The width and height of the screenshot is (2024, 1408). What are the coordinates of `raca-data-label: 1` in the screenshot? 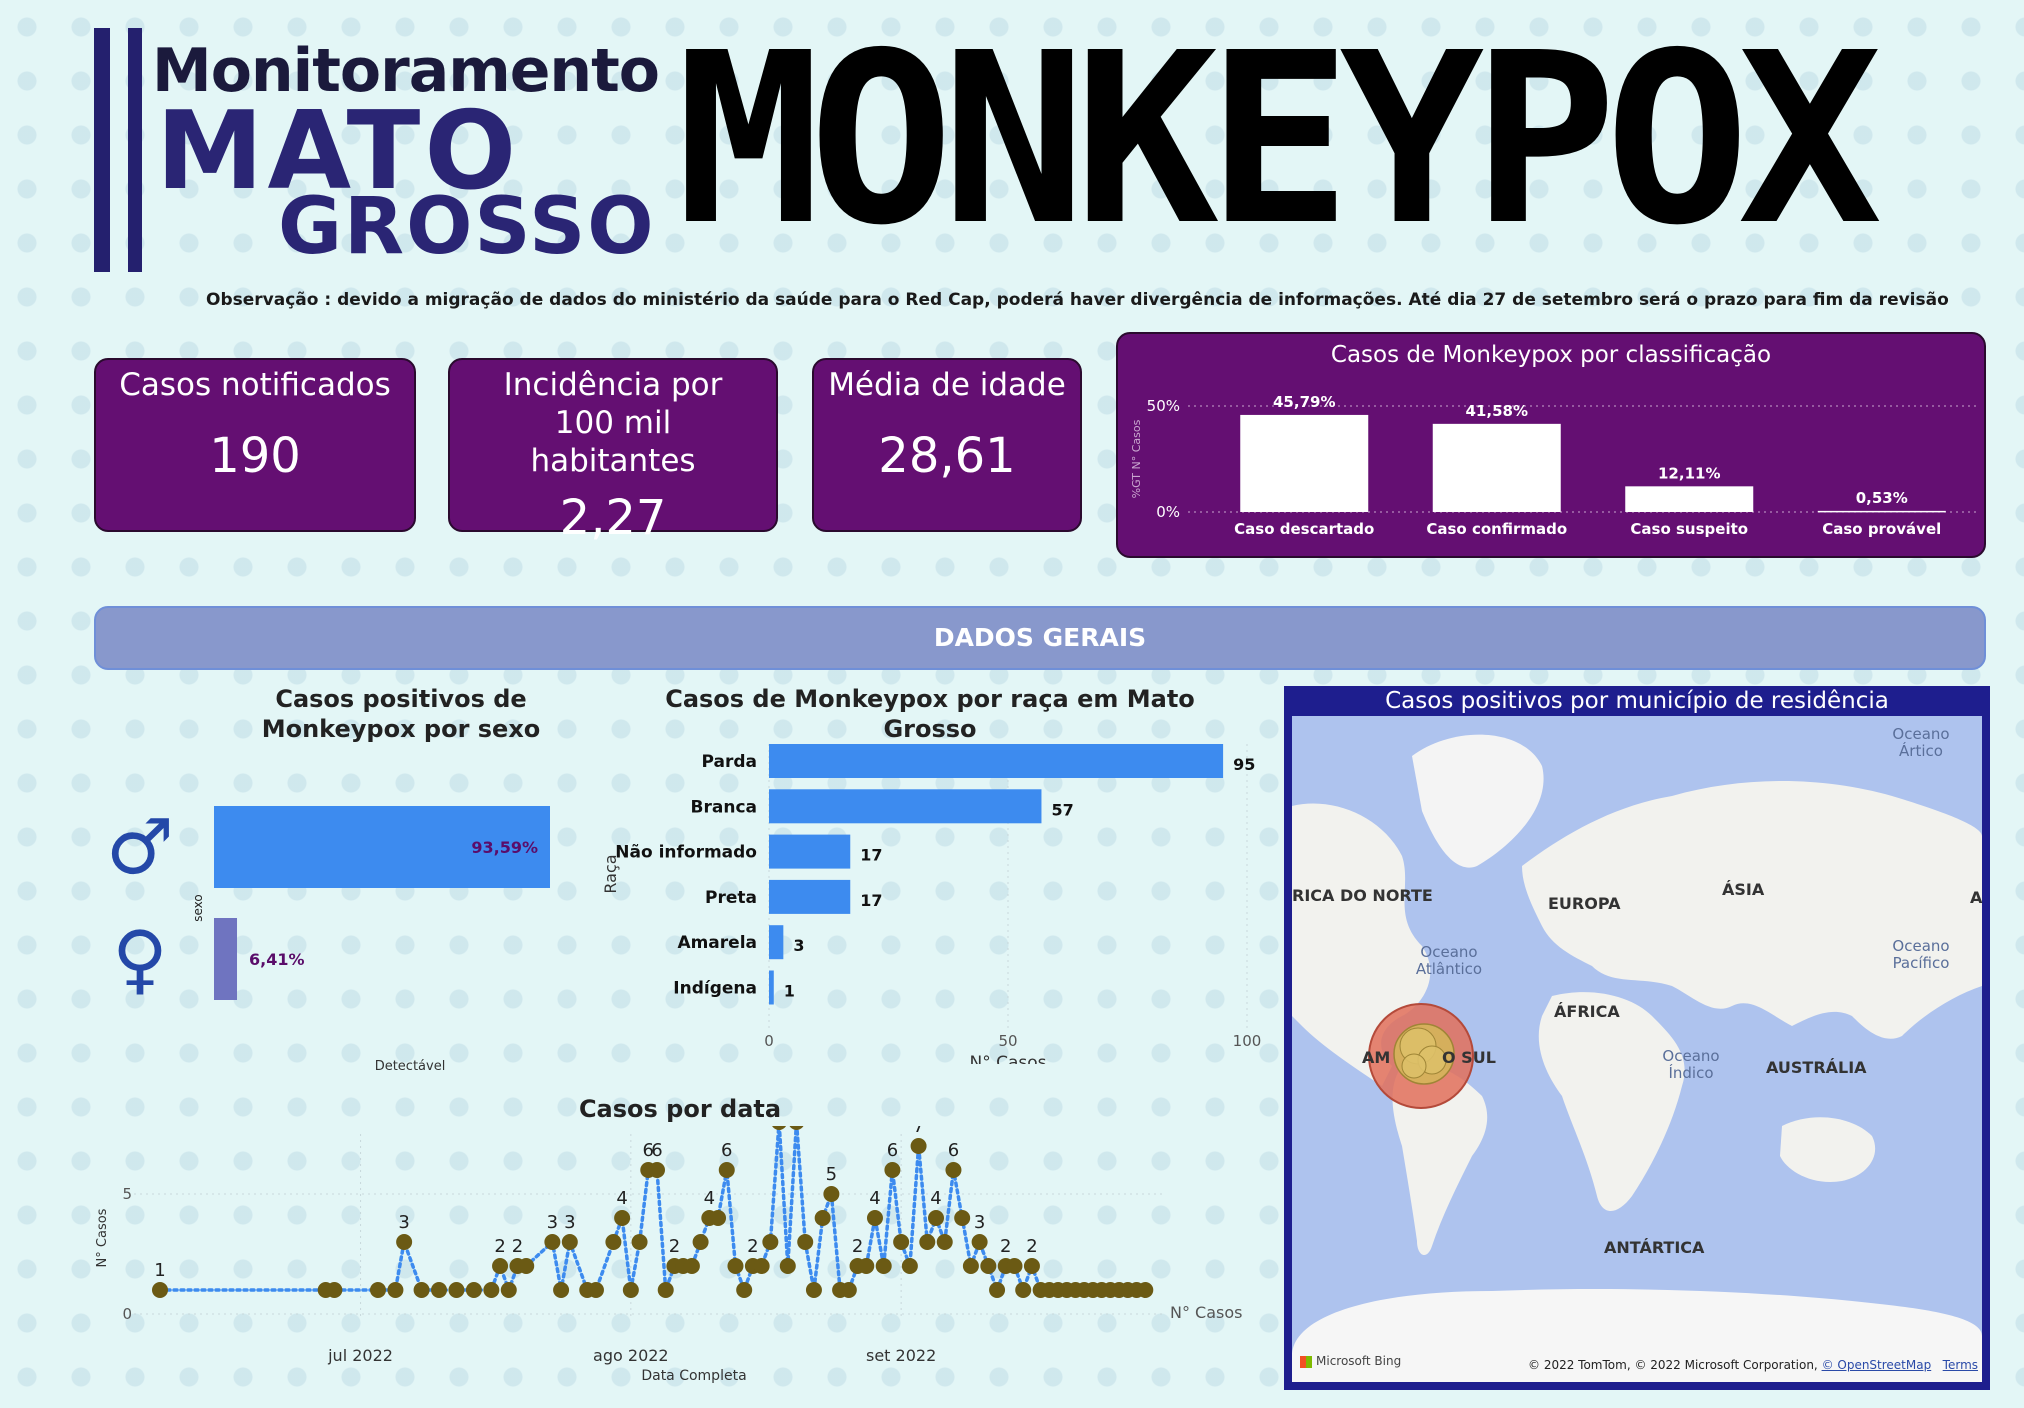 It's located at (789, 991).